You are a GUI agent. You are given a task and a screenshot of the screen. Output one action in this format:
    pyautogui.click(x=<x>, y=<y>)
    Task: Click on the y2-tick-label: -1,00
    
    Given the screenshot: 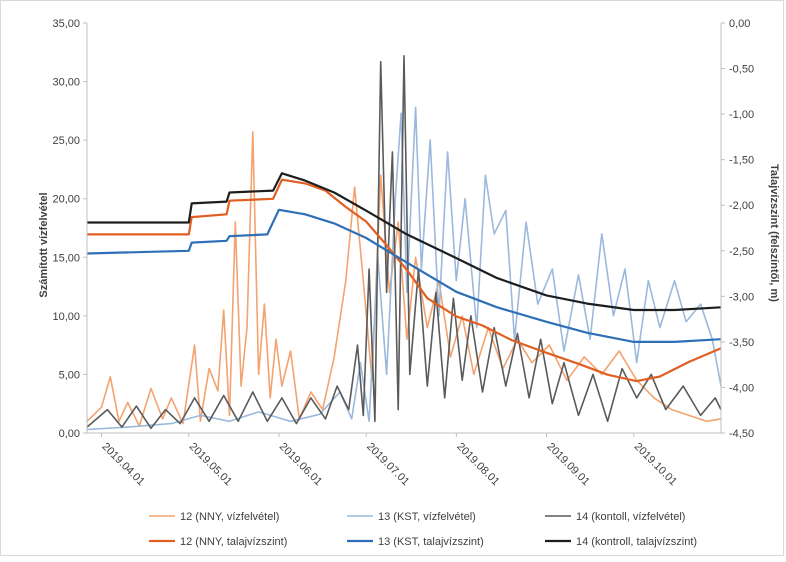 What is the action you would take?
    pyautogui.click(x=741, y=115)
    